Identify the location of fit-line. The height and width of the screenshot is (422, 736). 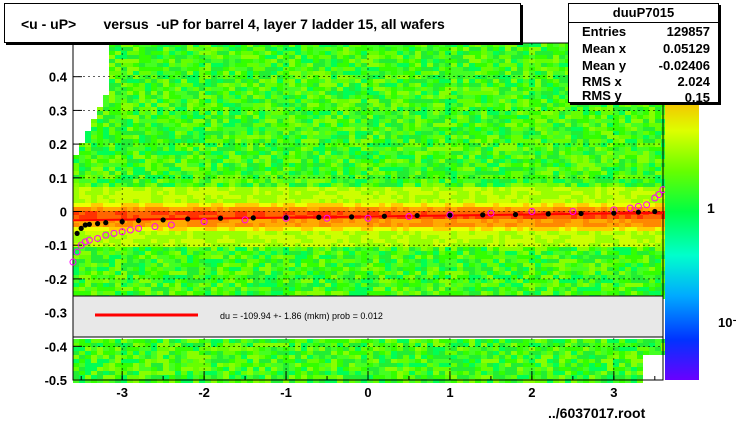
(368, 216).